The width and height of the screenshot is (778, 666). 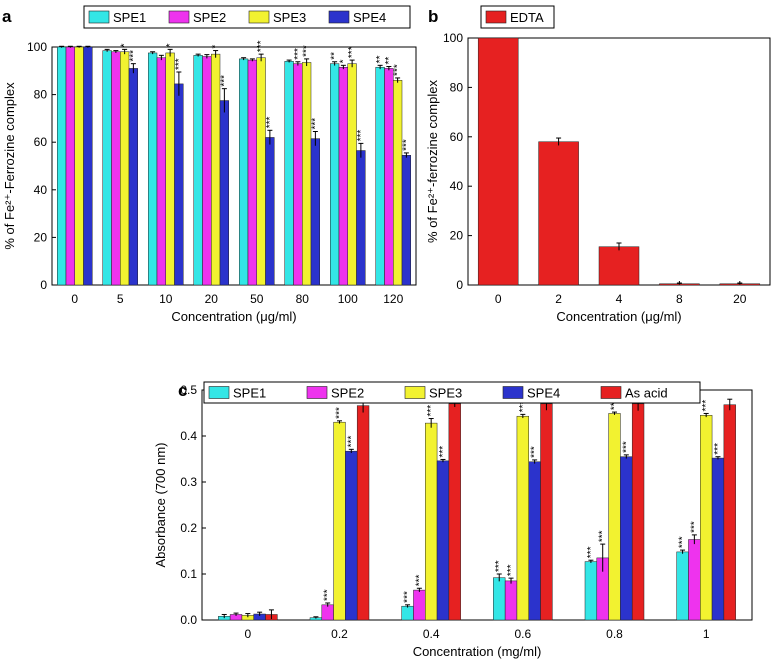 What do you see at coordinates (257, 299) in the screenshot?
I see `x-tick-label: 50` at bounding box center [257, 299].